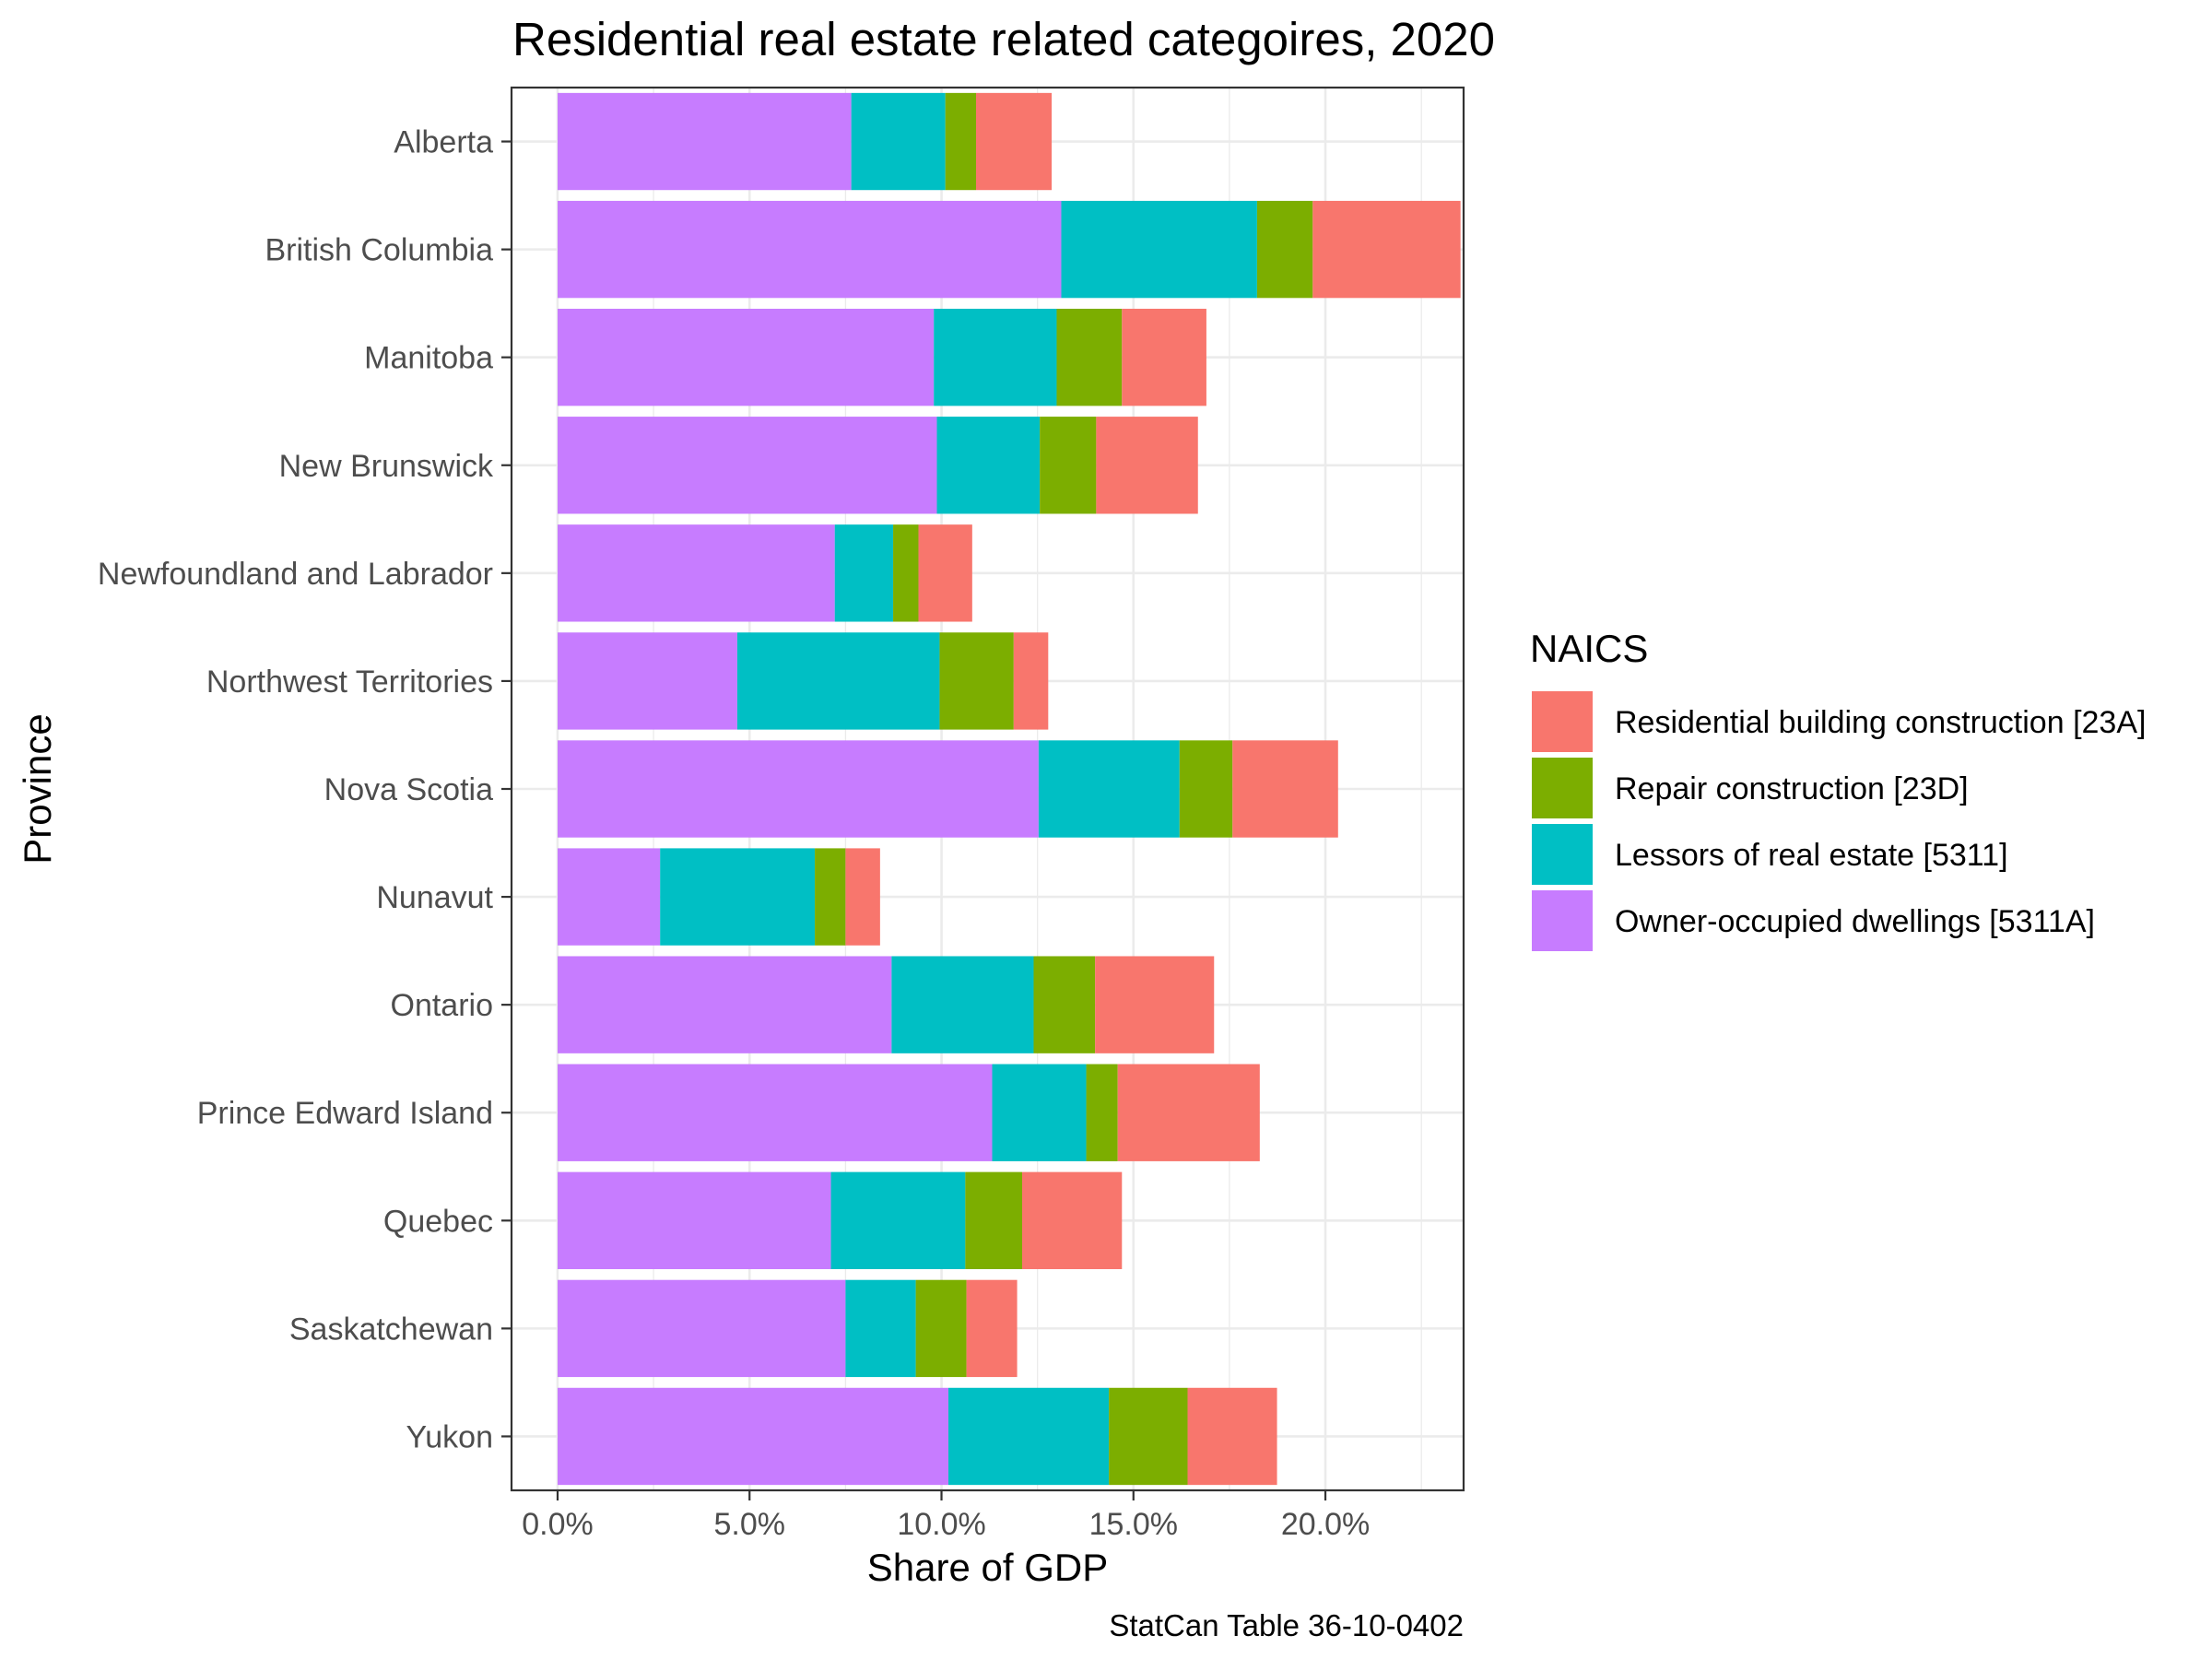 The height and width of the screenshot is (1659, 2212). Describe the element at coordinates (391, 1329) in the screenshot. I see `y-tick-label: Saskatchewan` at that location.